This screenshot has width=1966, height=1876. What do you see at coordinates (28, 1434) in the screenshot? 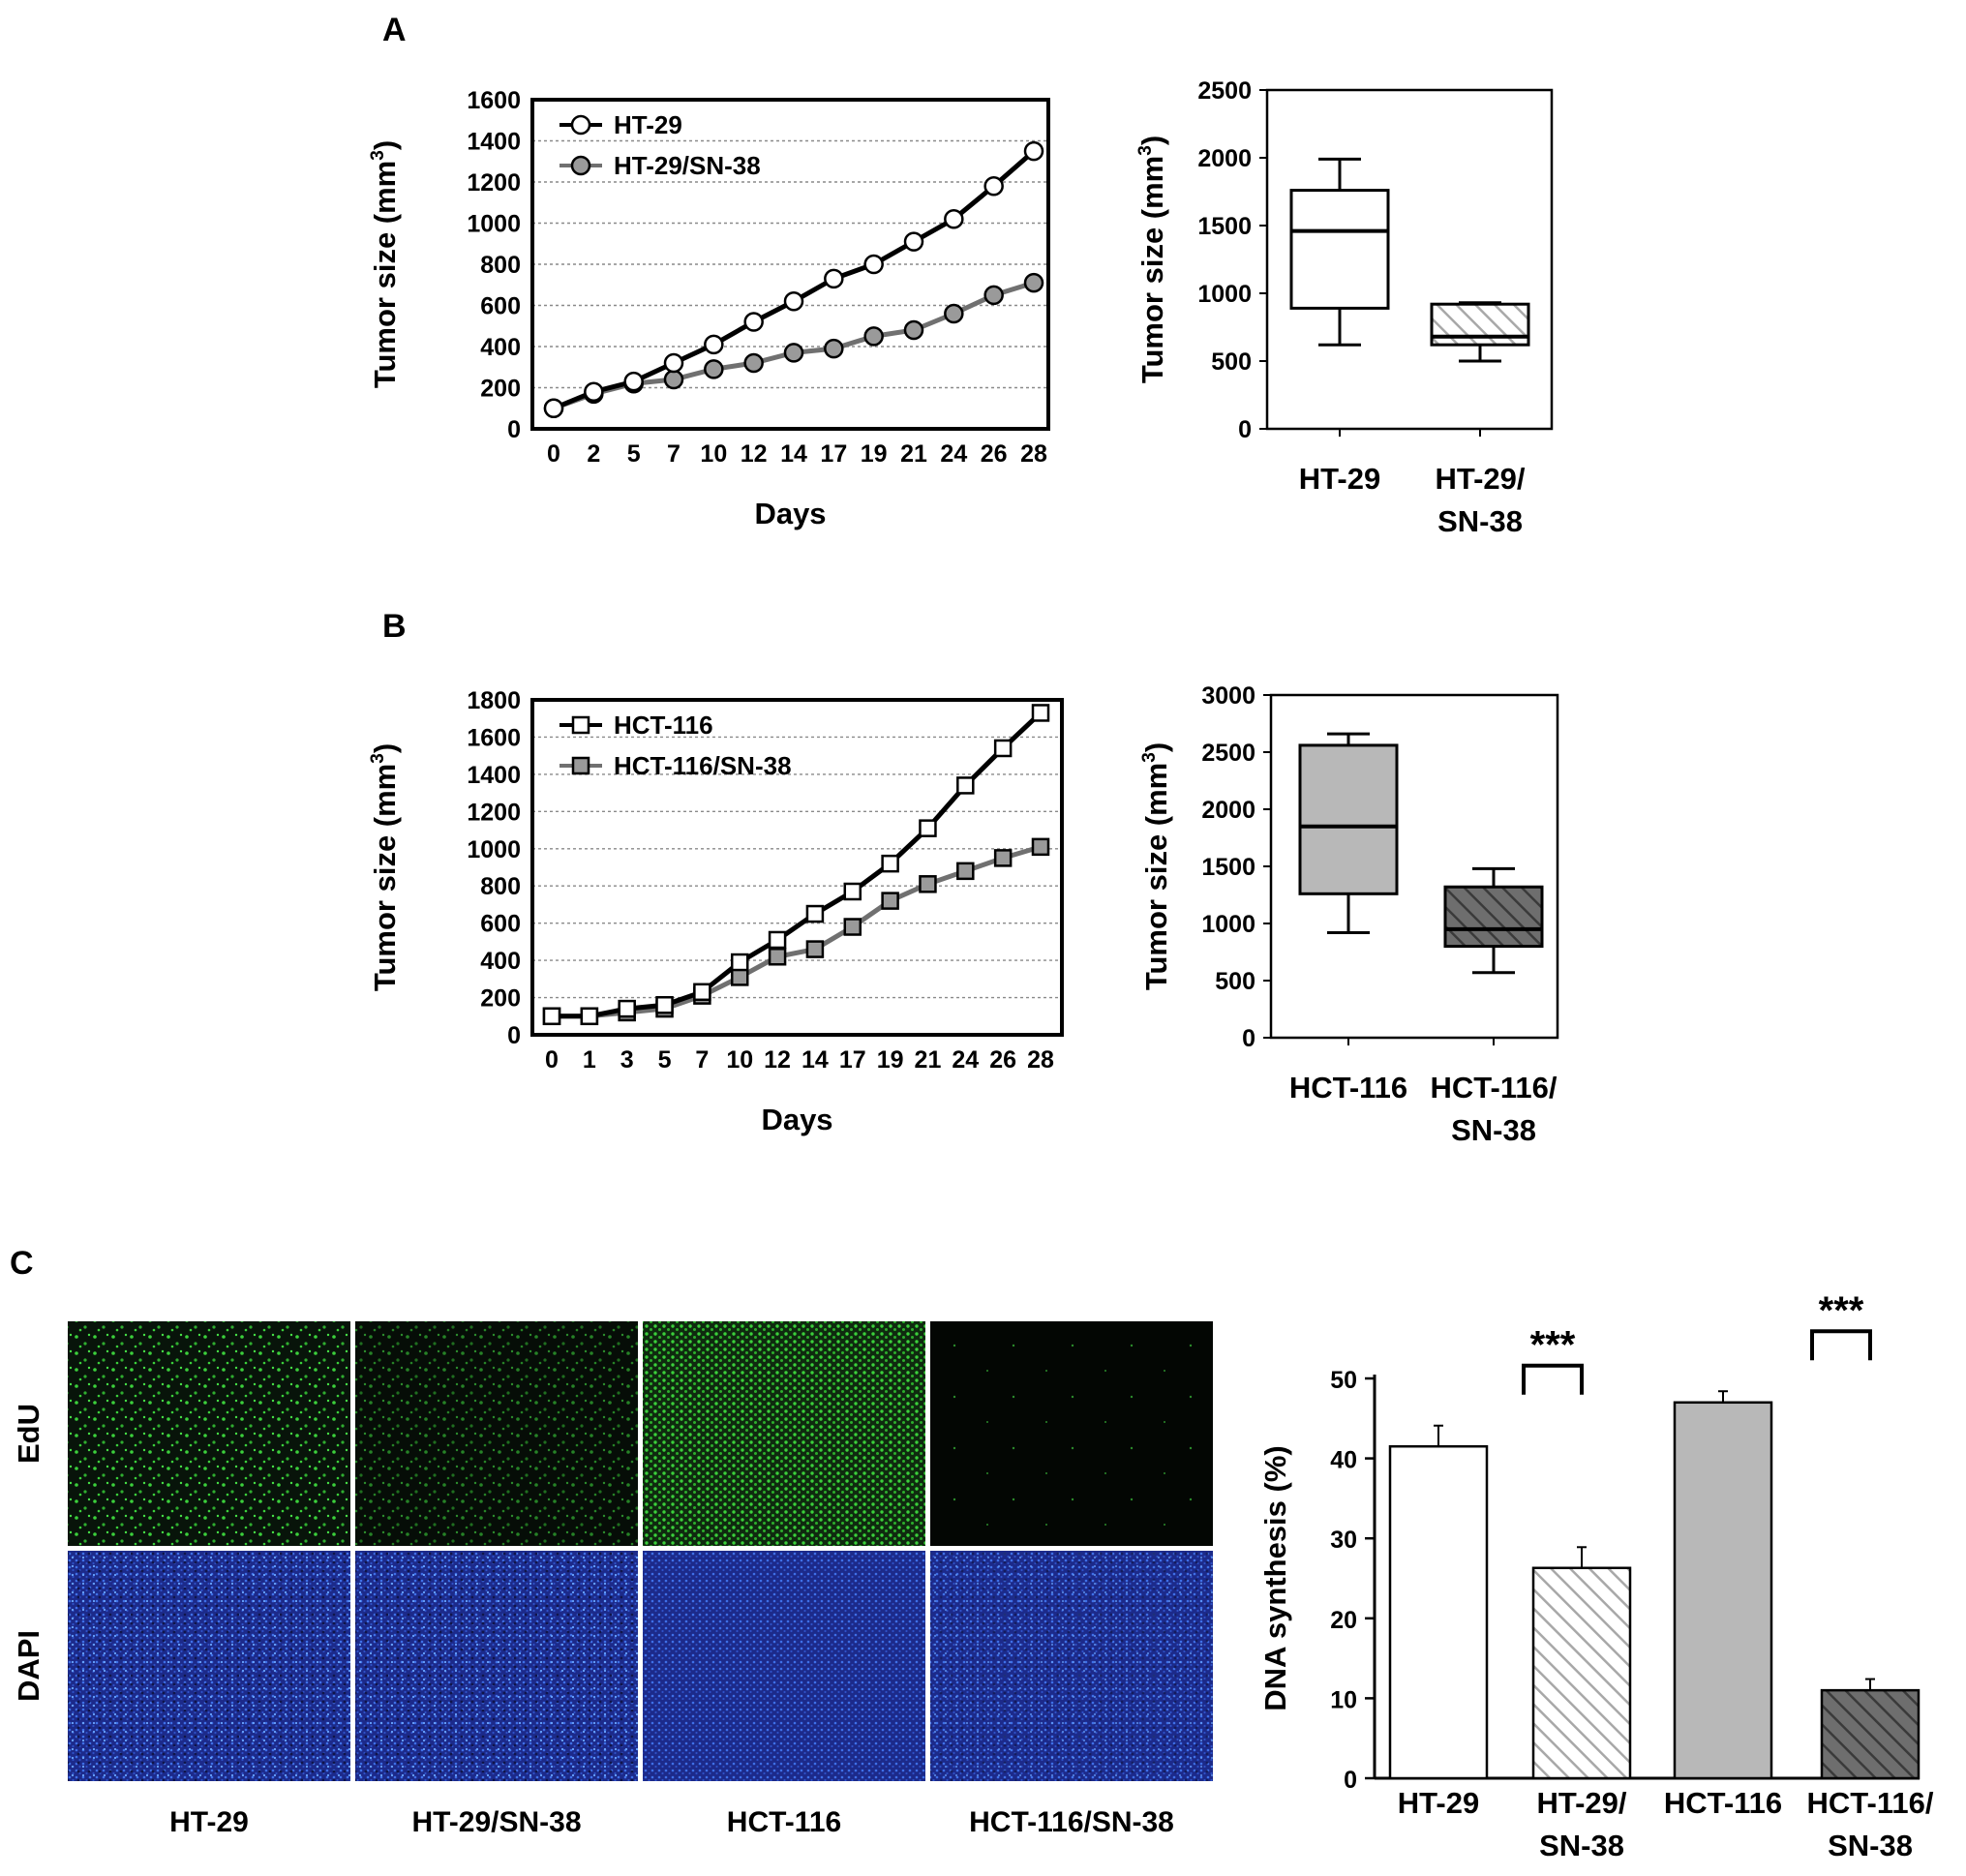
I see `row-label-edu: EdU` at bounding box center [28, 1434].